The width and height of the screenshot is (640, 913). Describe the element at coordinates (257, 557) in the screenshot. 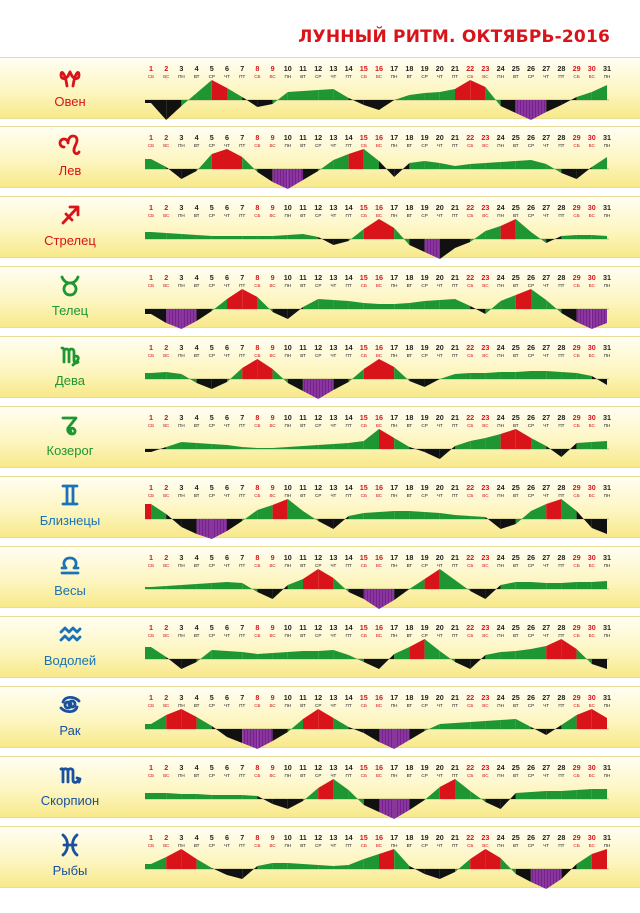

I see `day-number: 8` at that location.